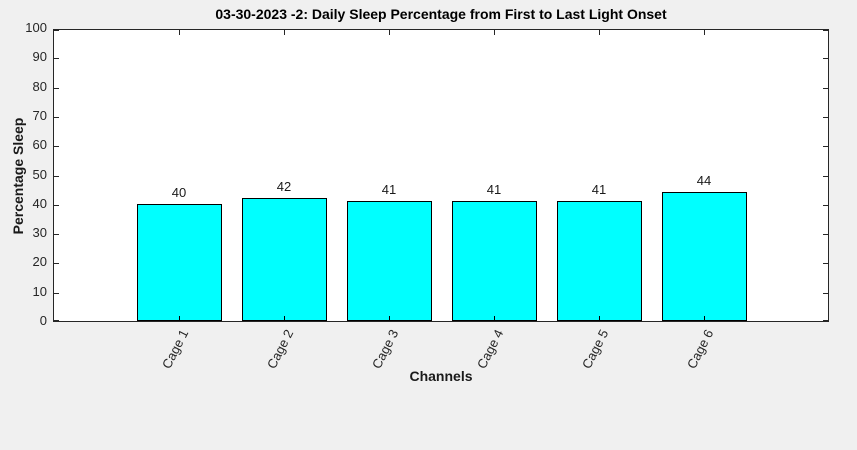 The image size is (857, 450). What do you see at coordinates (39, 86) in the screenshot?
I see `y-tick-label: 80` at bounding box center [39, 86].